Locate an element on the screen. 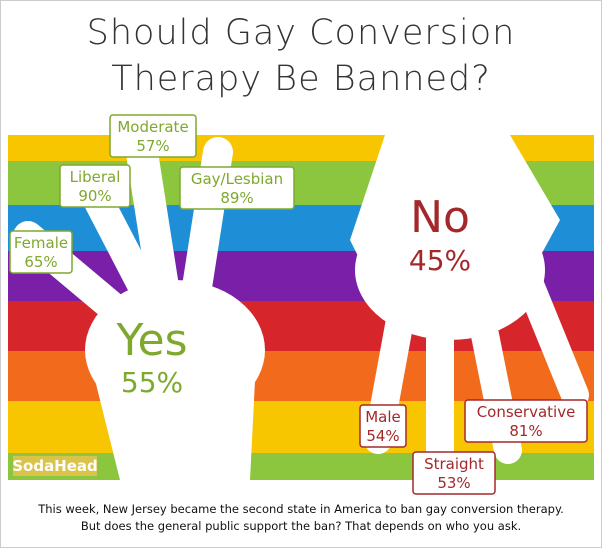 The image size is (602, 548). title: Therapy Be Banned? is located at coordinates (301, 79).